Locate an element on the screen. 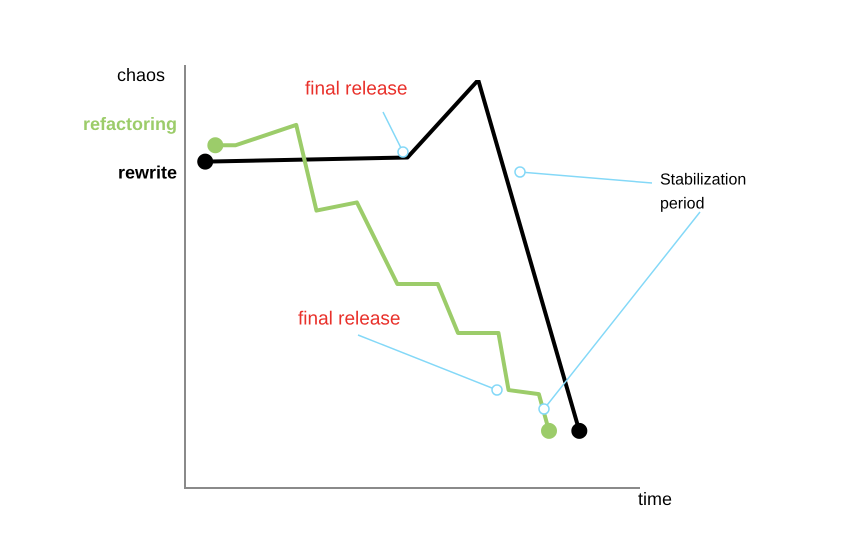  text: Stabilization period is located at coordinates (703, 191).